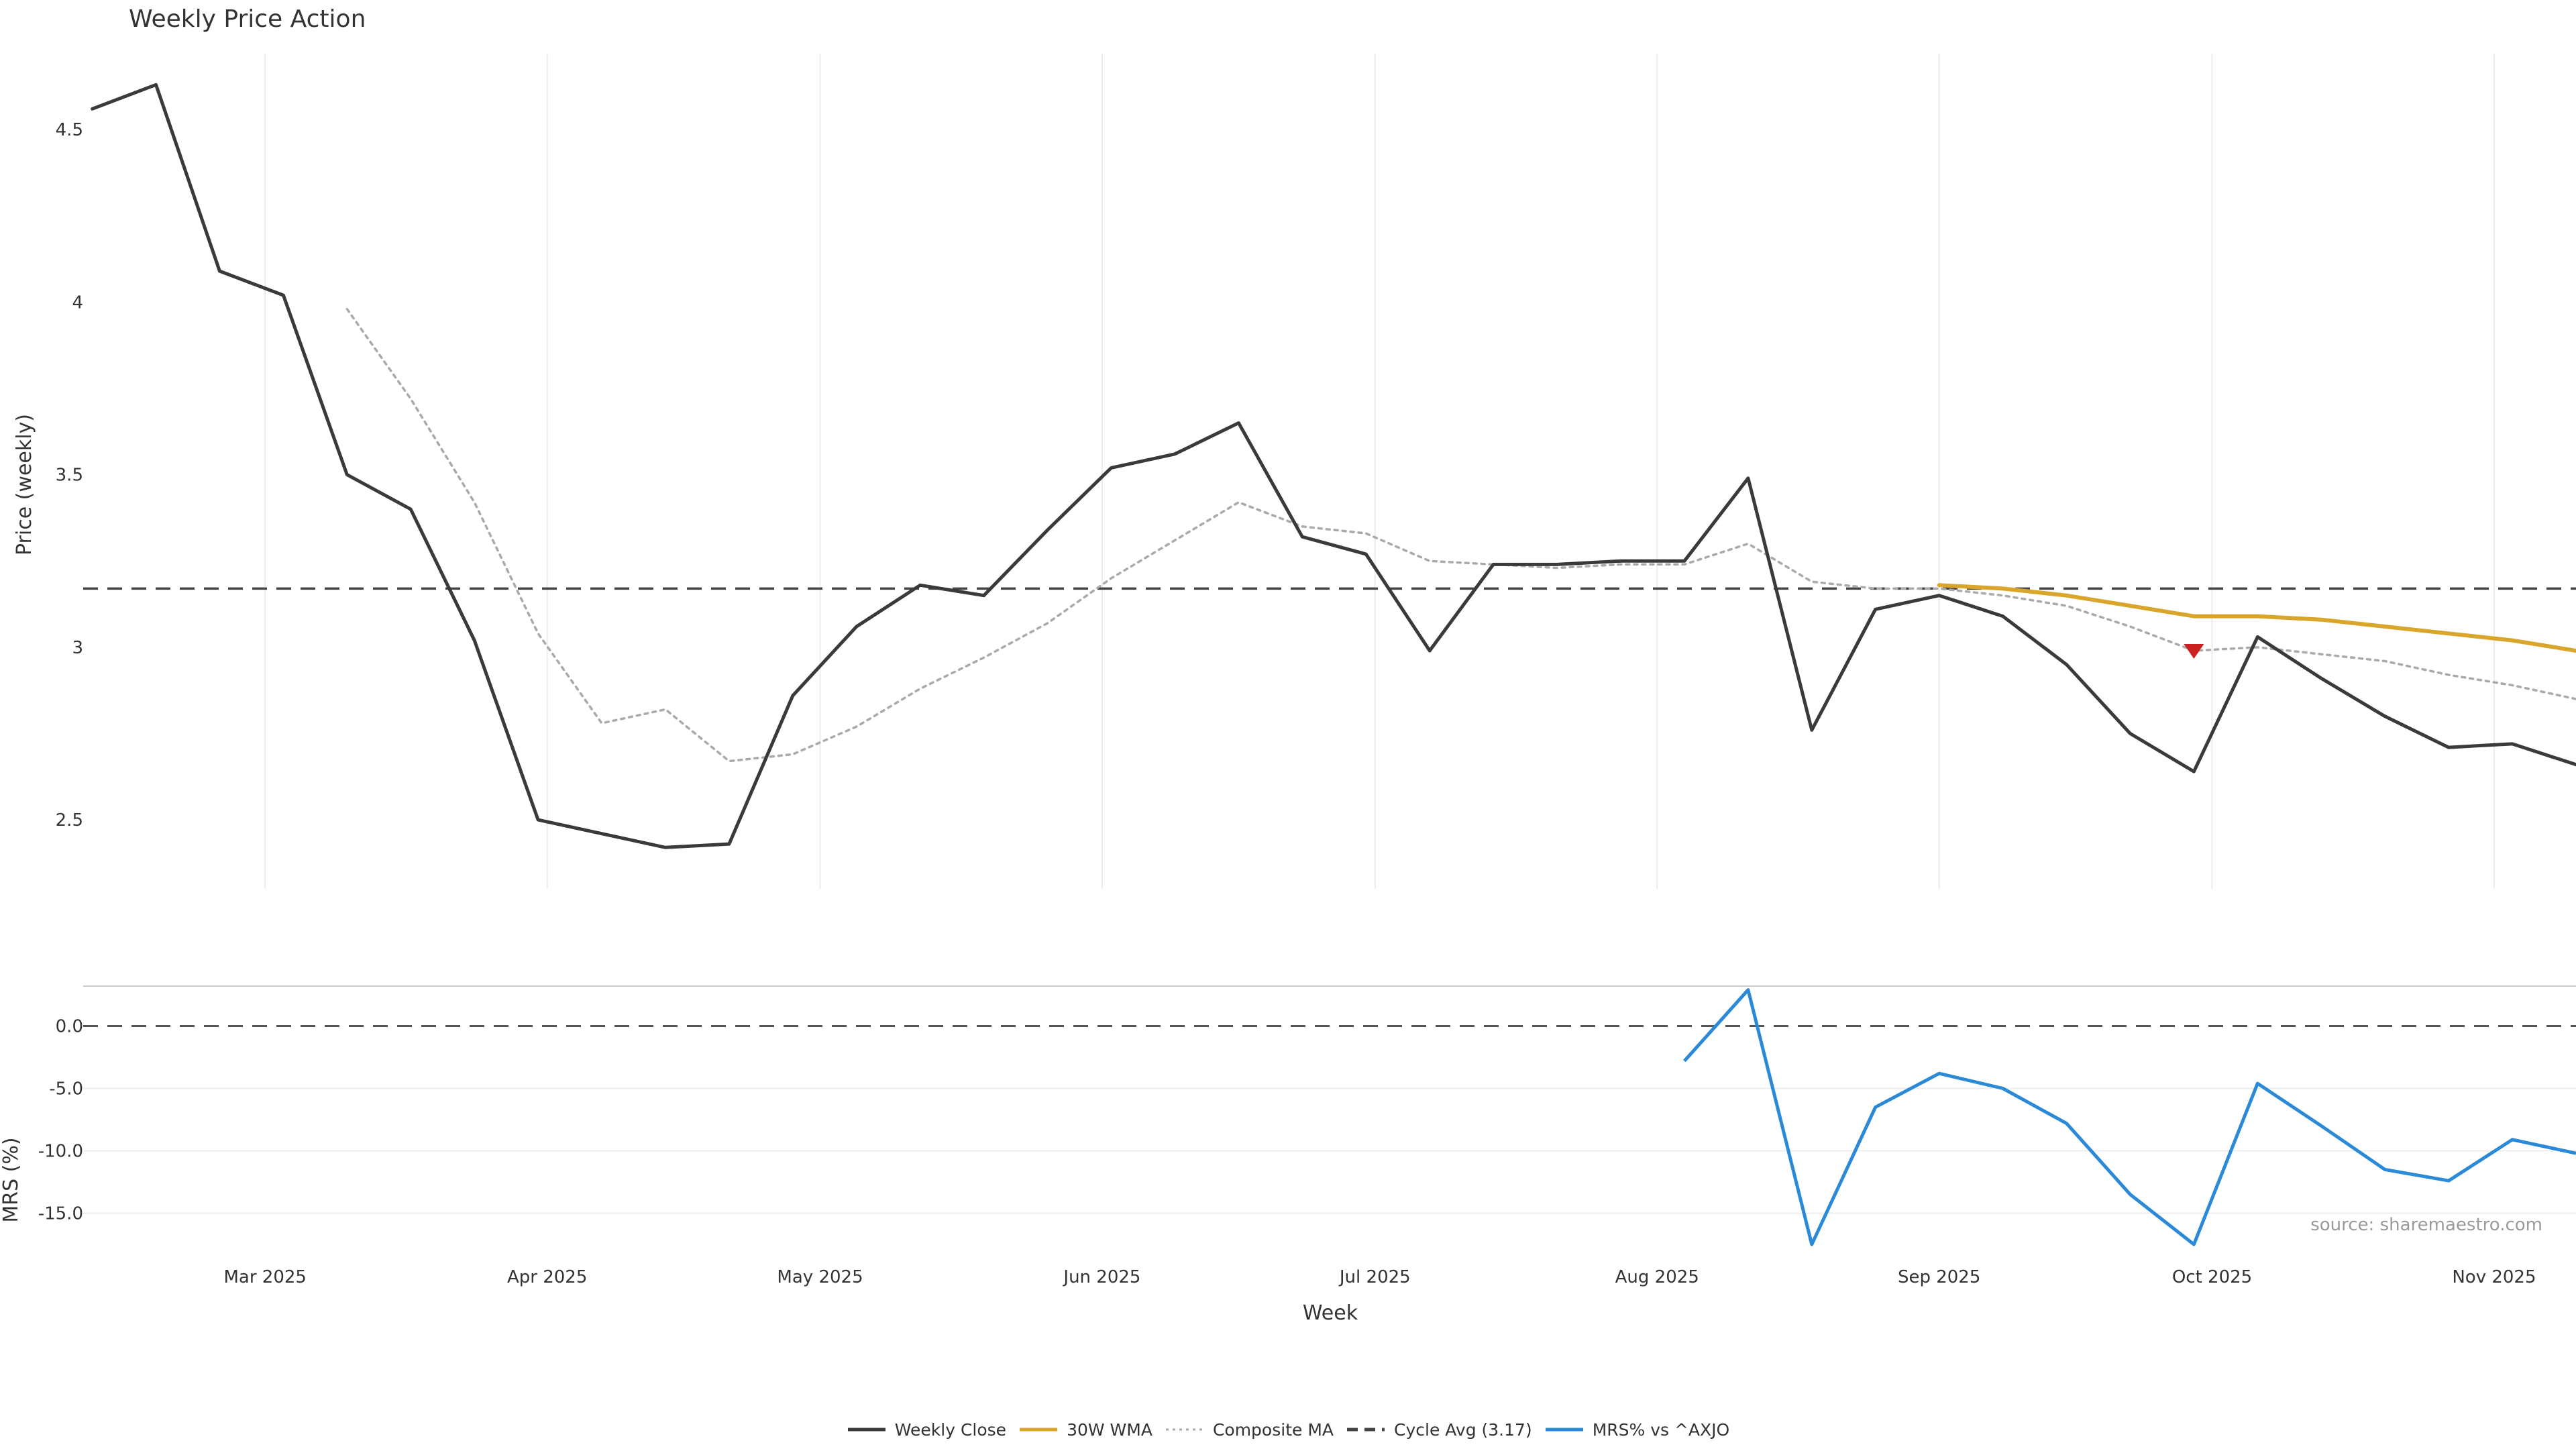 The width and height of the screenshot is (2576, 1449). Describe the element at coordinates (24, 484) in the screenshot. I see `price-y-axis-label: Price (weekly)` at that location.